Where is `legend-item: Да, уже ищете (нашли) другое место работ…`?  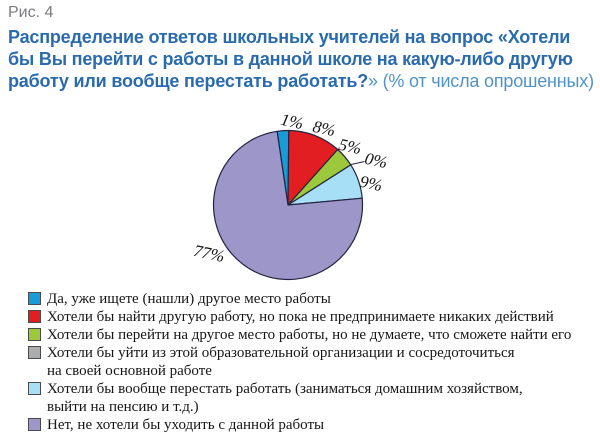 legend-item: Да, уже ищете (нашли) другое место работ… is located at coordinates (299, 299).